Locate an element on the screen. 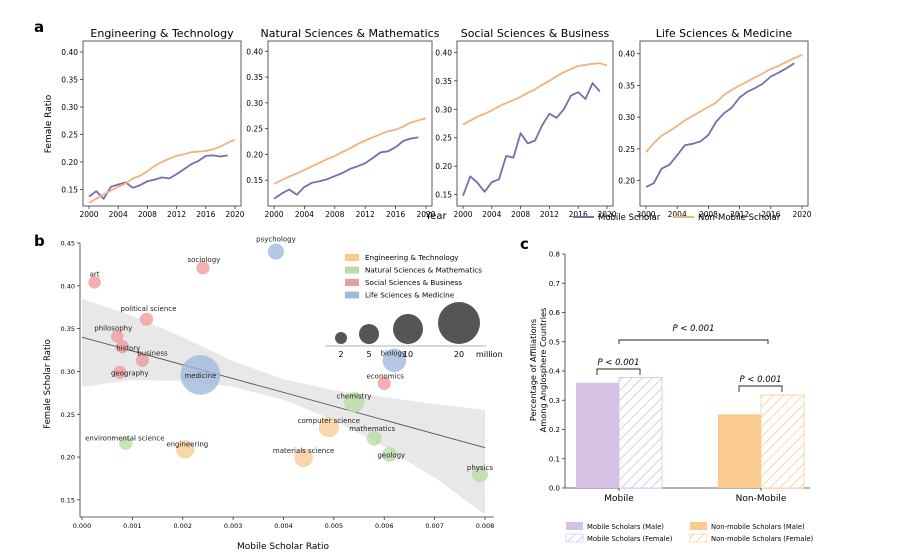 The image size is (902, 558). y-tick-label: 0.2 is located at coordinates (554, 430).